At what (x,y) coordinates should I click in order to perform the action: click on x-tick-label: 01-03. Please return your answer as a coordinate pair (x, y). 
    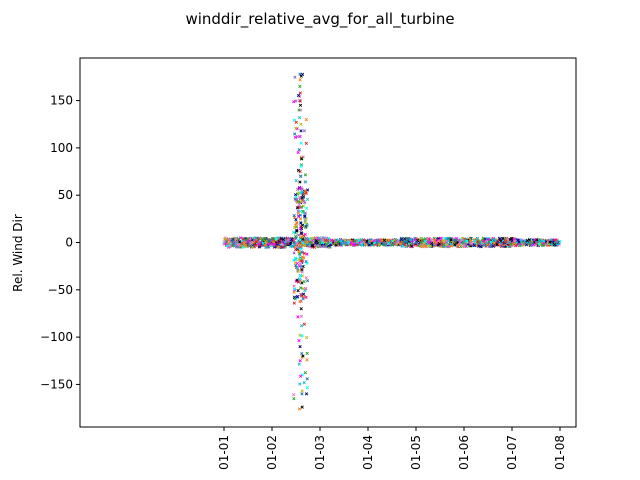
    Looking at the image, I should click on (320, 452).